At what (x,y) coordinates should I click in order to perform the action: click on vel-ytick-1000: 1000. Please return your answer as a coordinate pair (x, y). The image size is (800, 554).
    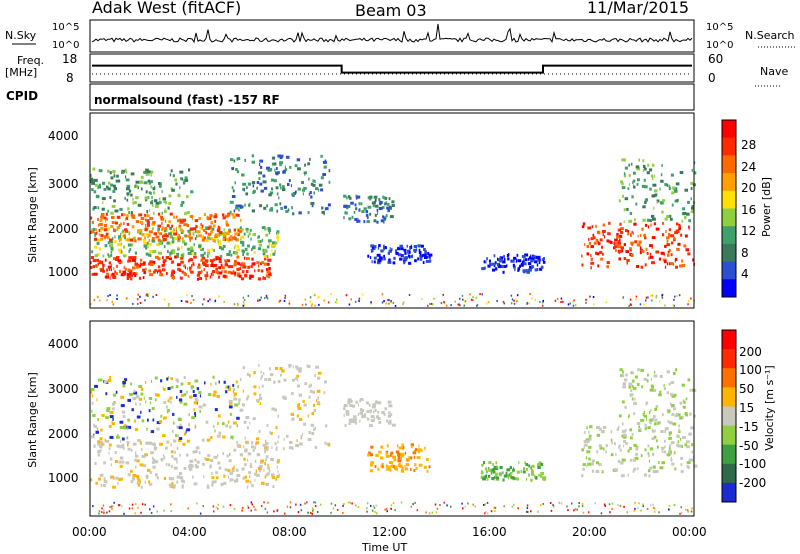
    Looking at the image, I should click on (63, 478).